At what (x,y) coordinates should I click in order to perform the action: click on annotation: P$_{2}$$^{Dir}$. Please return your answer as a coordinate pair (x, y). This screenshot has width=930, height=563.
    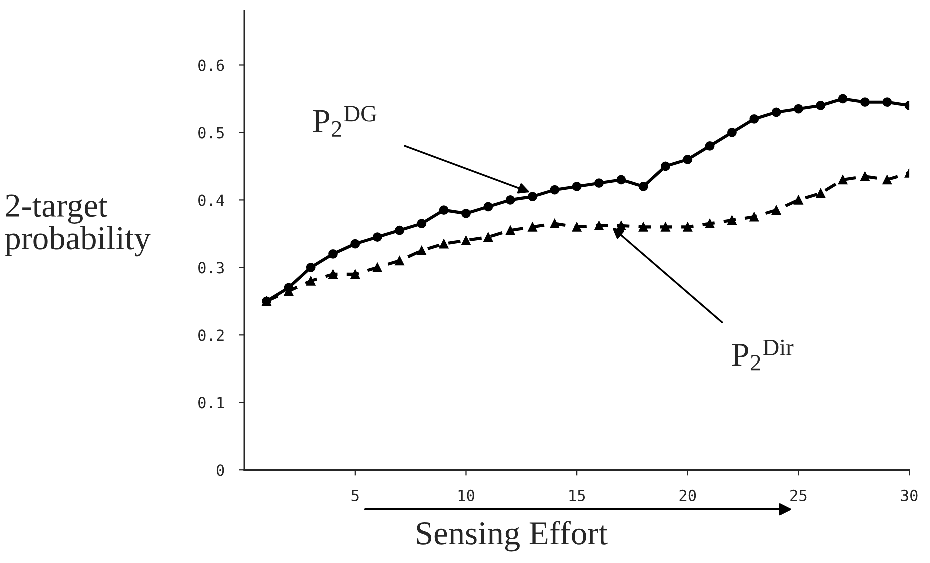
    Looking at the image, I should click on (763, 355).